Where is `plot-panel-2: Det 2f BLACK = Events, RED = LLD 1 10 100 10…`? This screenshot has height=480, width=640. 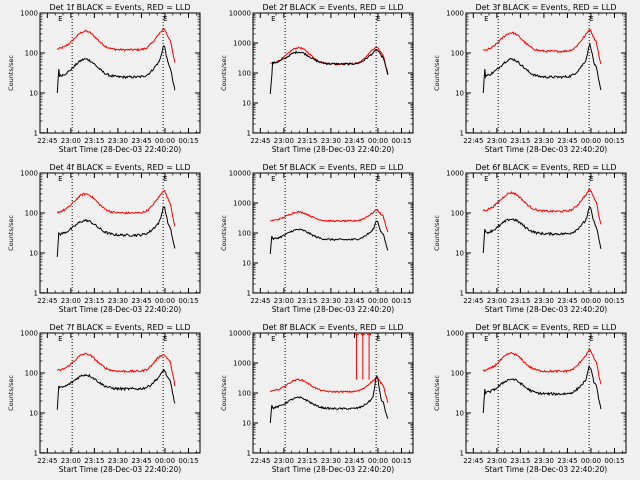
plot-panel-2: Det 2f BLACK = Events, RED = LLD 1 10 100 10… is located at coordinates (317, 78).